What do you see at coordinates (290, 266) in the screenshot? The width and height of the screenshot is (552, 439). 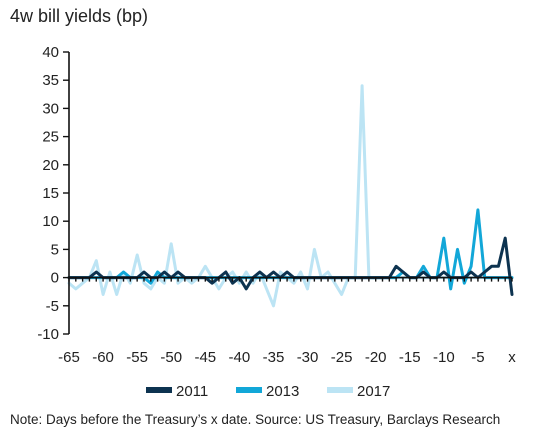 I see `series-line-2011` at bounding box center [290, 266].